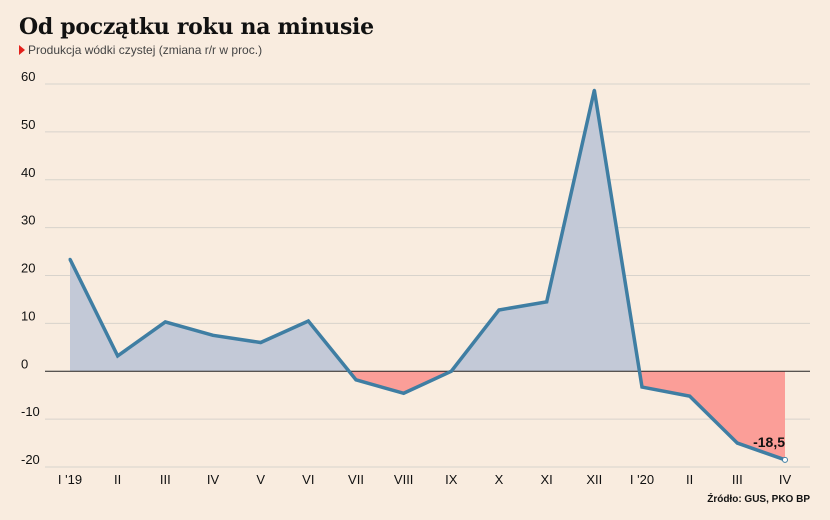 Image resolution: width=830 pixels, height=520 pixels. Describe the element at coordinates (769, 442) in the screenshot. I see `data-label: -18,5` at that location.